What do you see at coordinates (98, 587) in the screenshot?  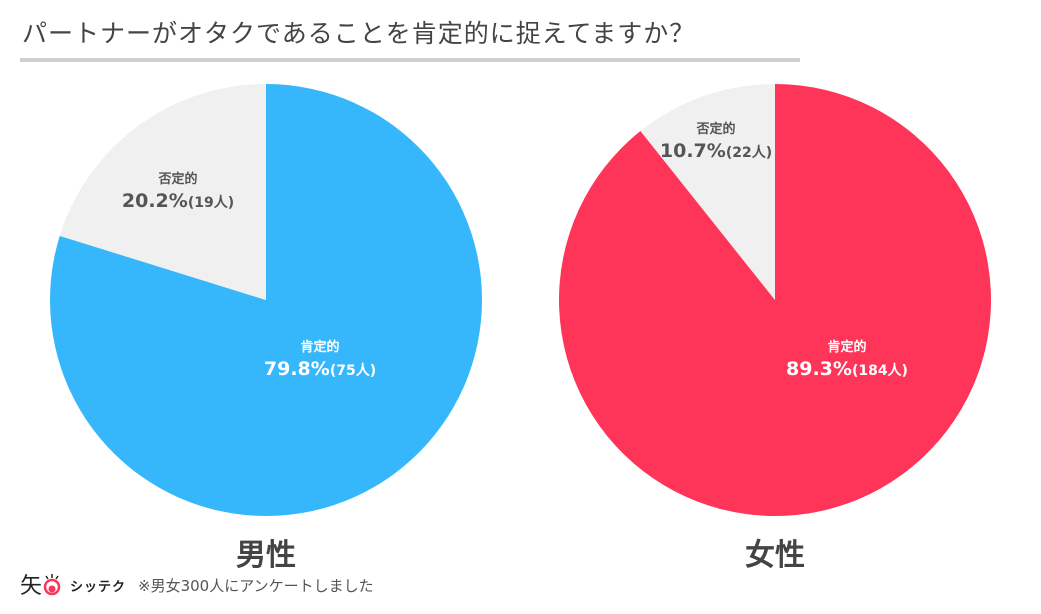 I see `logo-text: シッテク` at bounding box center [98, 587].